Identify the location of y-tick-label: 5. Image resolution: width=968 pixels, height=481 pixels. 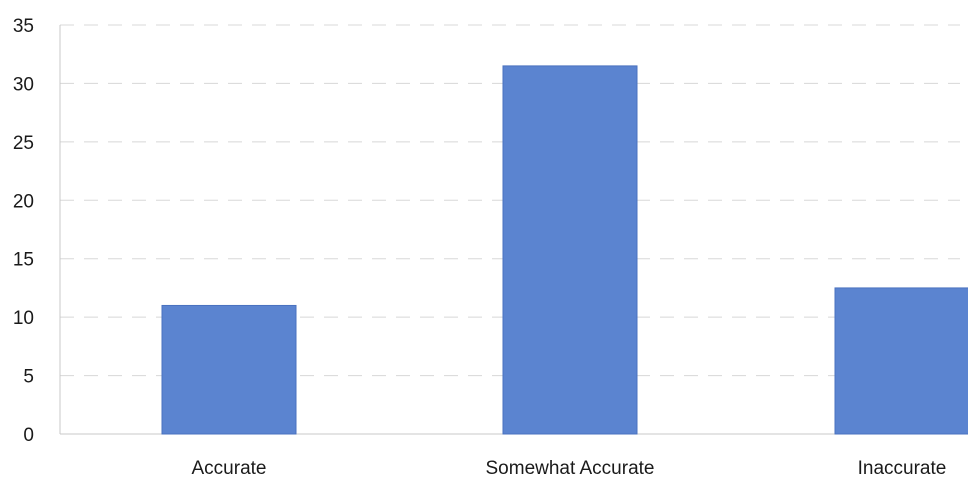
(28, 377).